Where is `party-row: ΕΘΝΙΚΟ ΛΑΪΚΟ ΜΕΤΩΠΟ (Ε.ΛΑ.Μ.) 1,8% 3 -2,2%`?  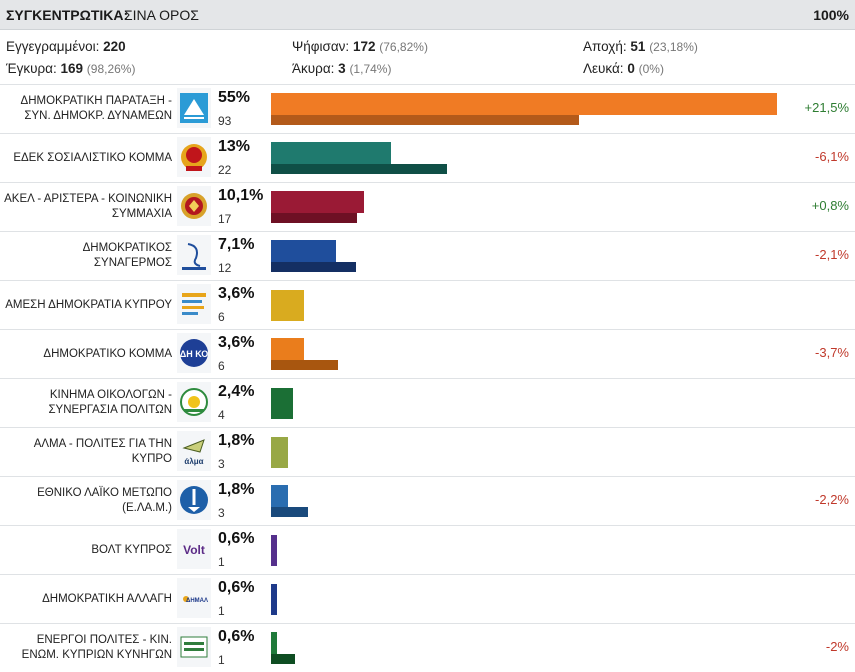
party-row: ΕΘΝΙΚΟ ΛΑΪΚΟ ΜΕΤΩΠΟ (Ε.ΛΑ.Μ.) 1,8% 3 -2,2% is located at coordinates (427, 500).